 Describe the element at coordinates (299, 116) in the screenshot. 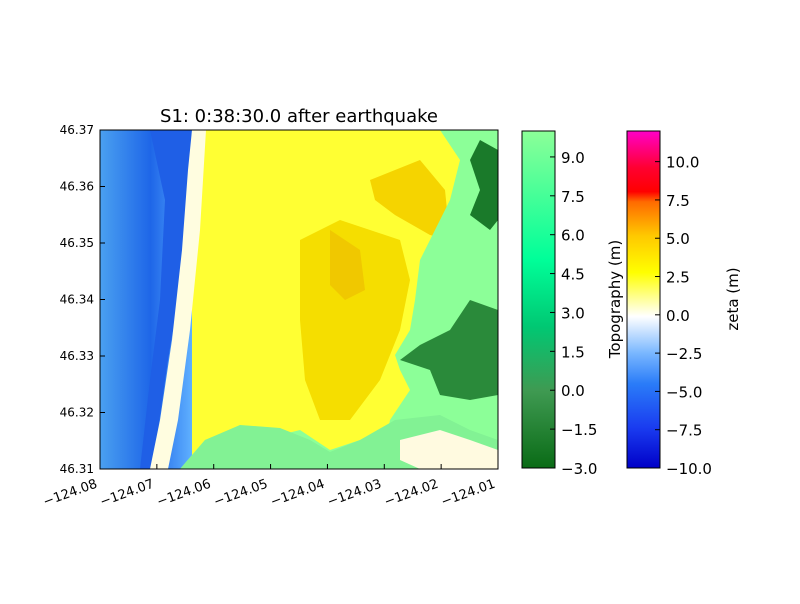

I see `chart-title: S1: 0:38:30.0 after earthquake` at that location.